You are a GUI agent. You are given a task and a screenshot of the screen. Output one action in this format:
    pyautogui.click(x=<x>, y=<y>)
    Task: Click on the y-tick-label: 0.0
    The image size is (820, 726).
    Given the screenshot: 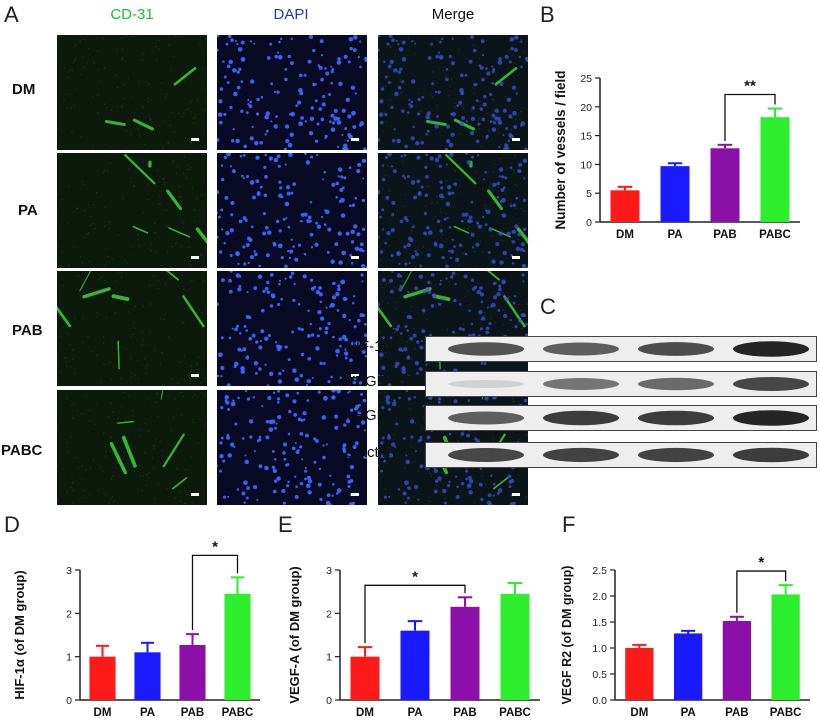 What is the action you would take?
    pyautogui.click(x=599, y=701)
    